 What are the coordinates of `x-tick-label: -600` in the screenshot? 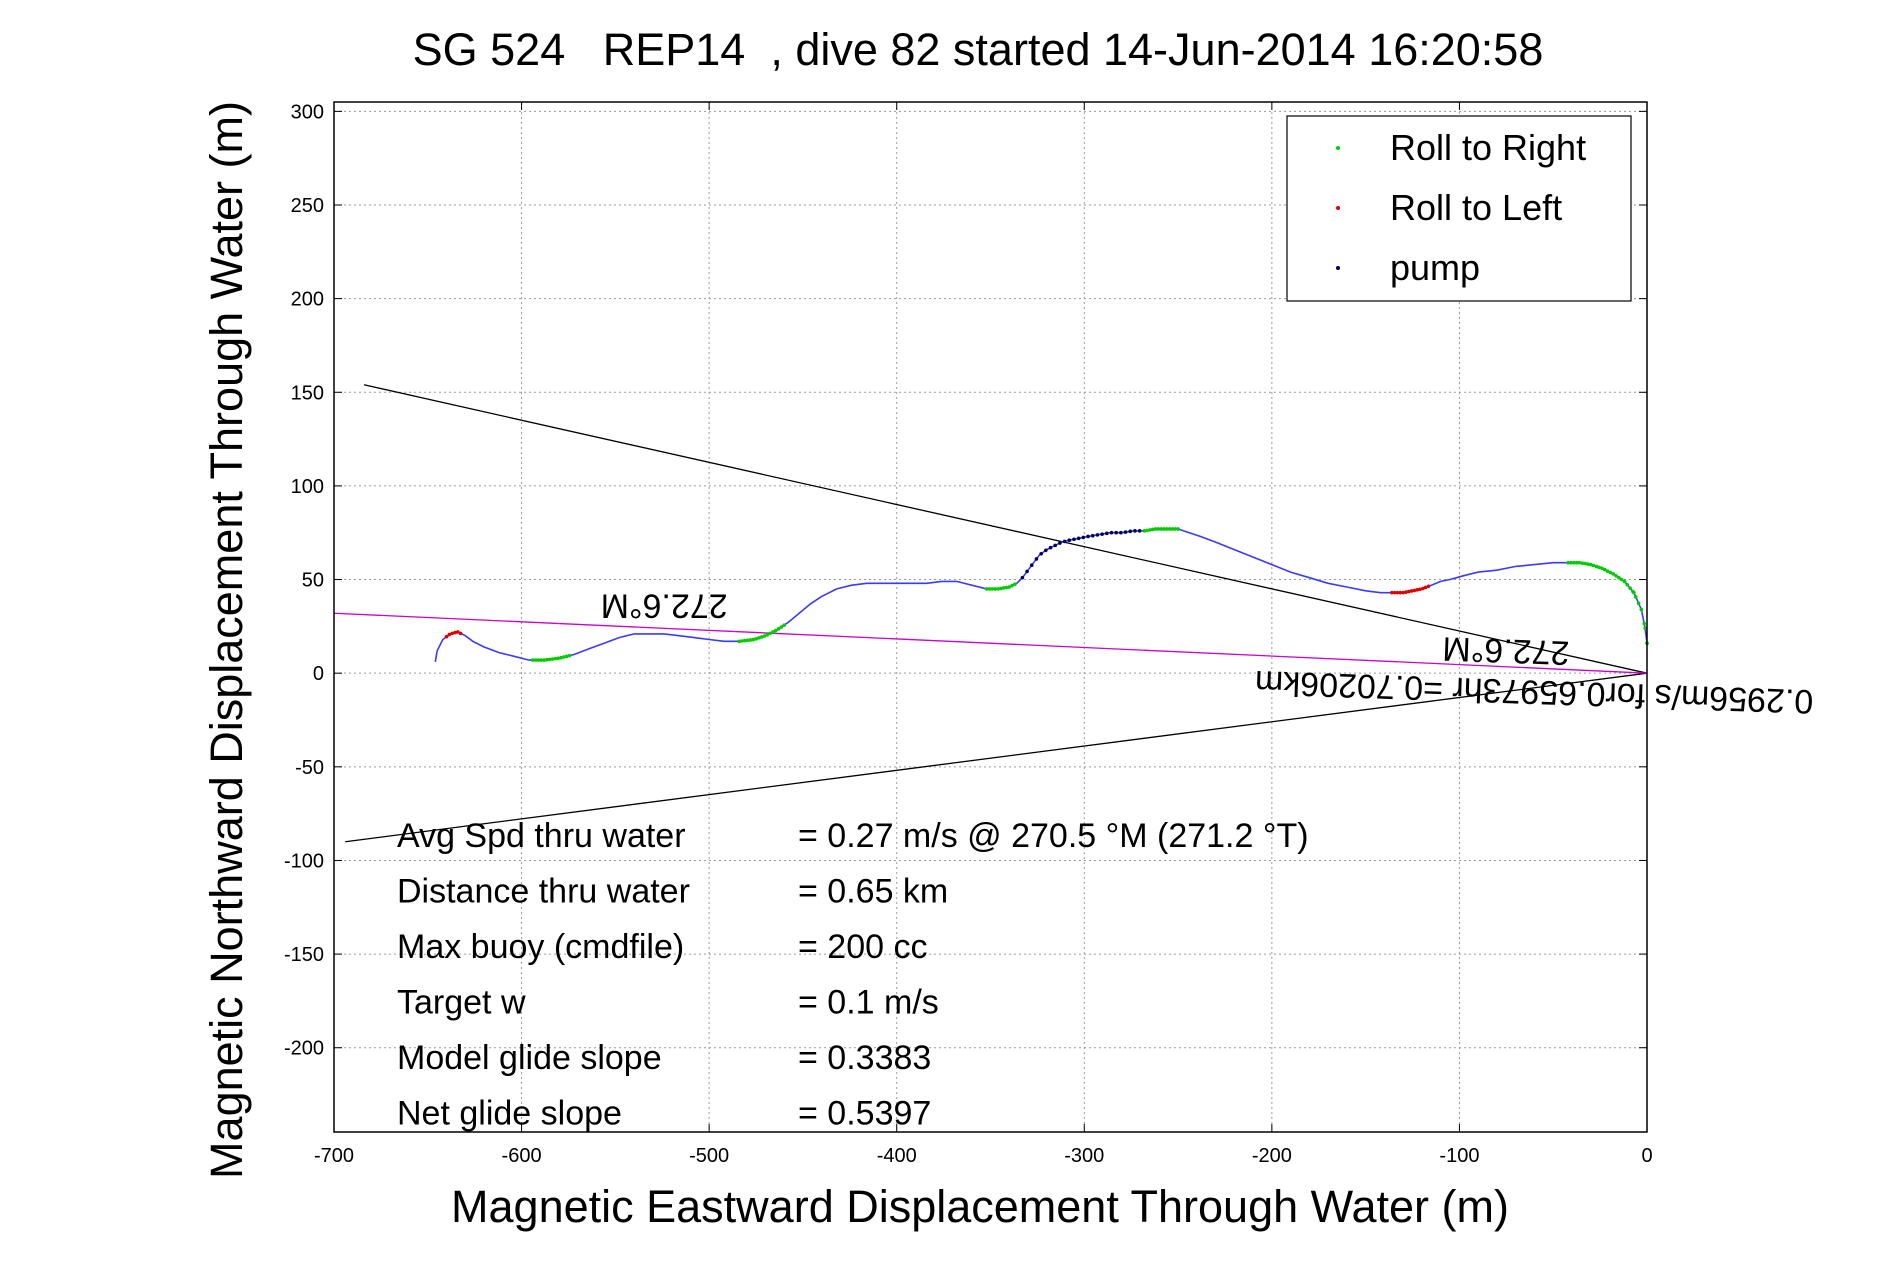 It's located at (522, 1156).